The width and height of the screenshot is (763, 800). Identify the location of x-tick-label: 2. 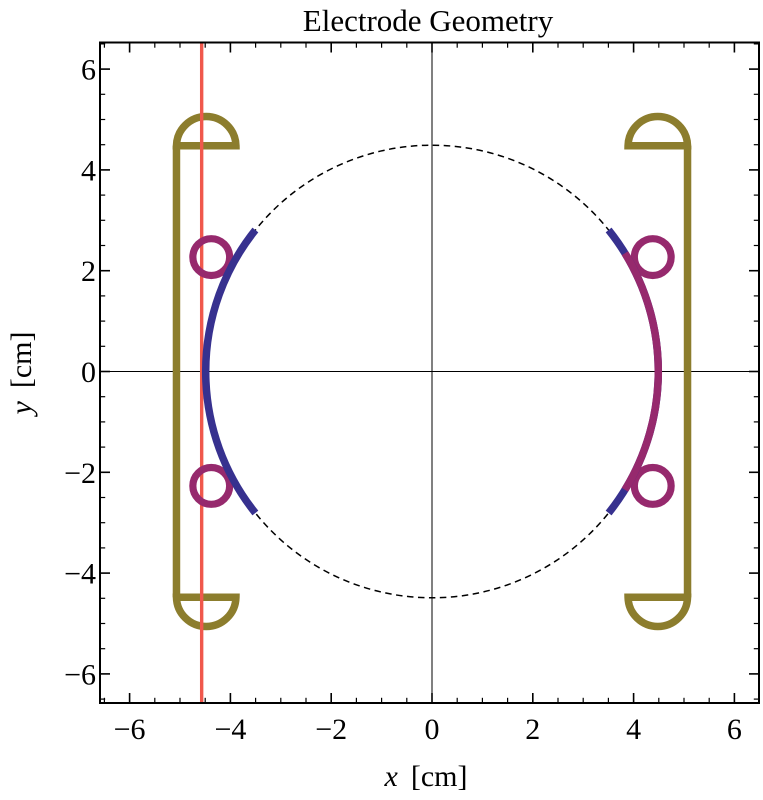
(532, 729).